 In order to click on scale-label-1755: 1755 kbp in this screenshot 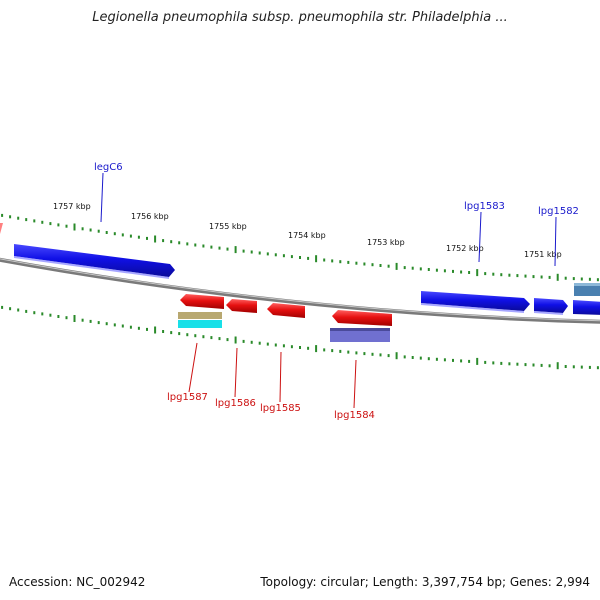, I will do `click(228, 226)`.